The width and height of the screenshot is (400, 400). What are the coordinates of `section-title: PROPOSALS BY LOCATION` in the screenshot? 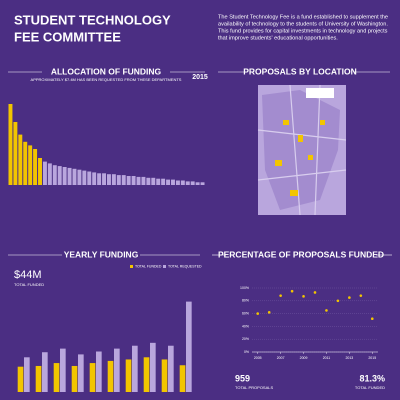 It's located at (300, 71).